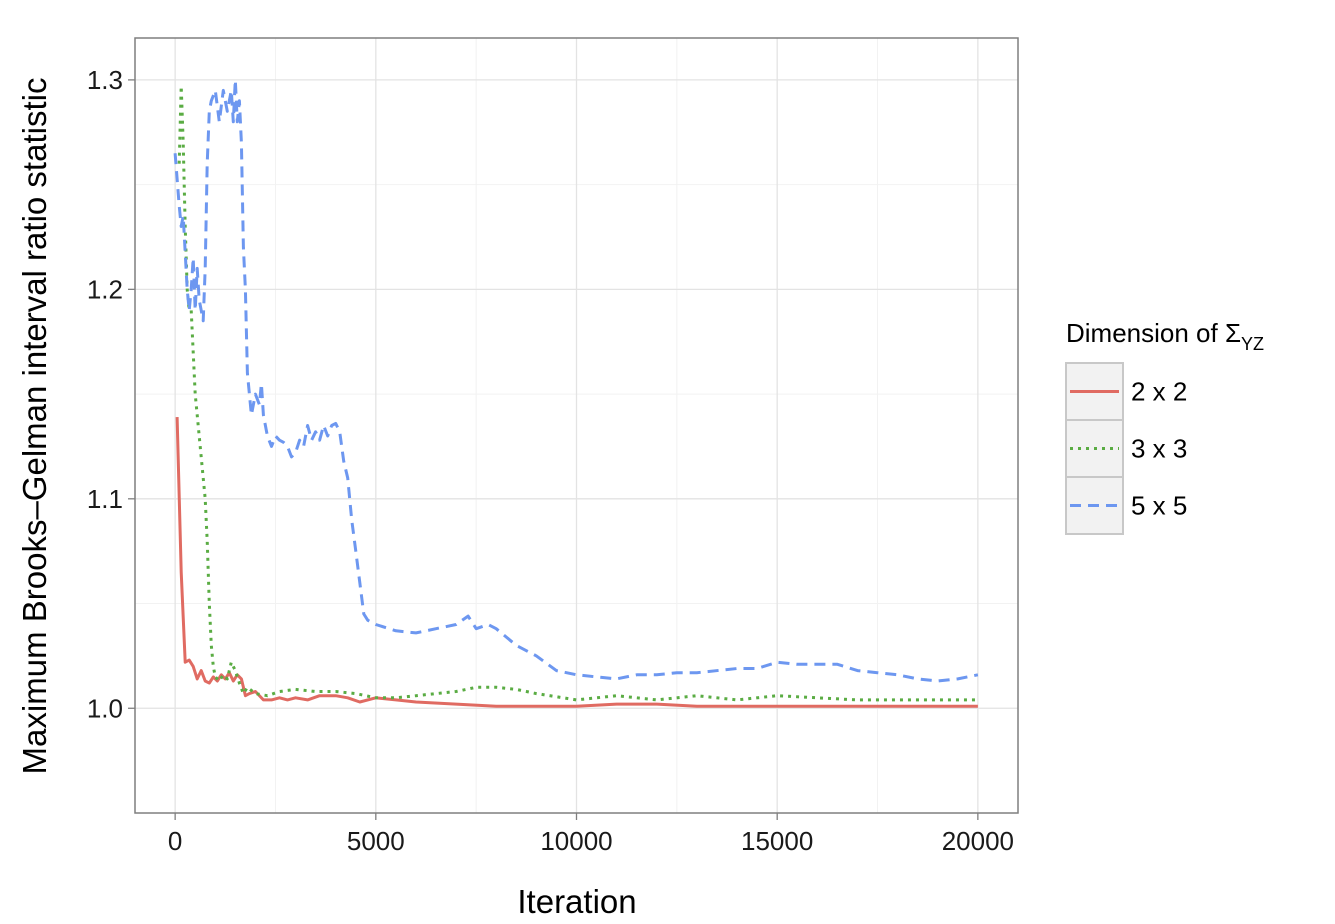  What do you see at coordinates (777, 841) in the screenshot?
I see `x-tick-label: 15000` at bounding box center [777, 841].